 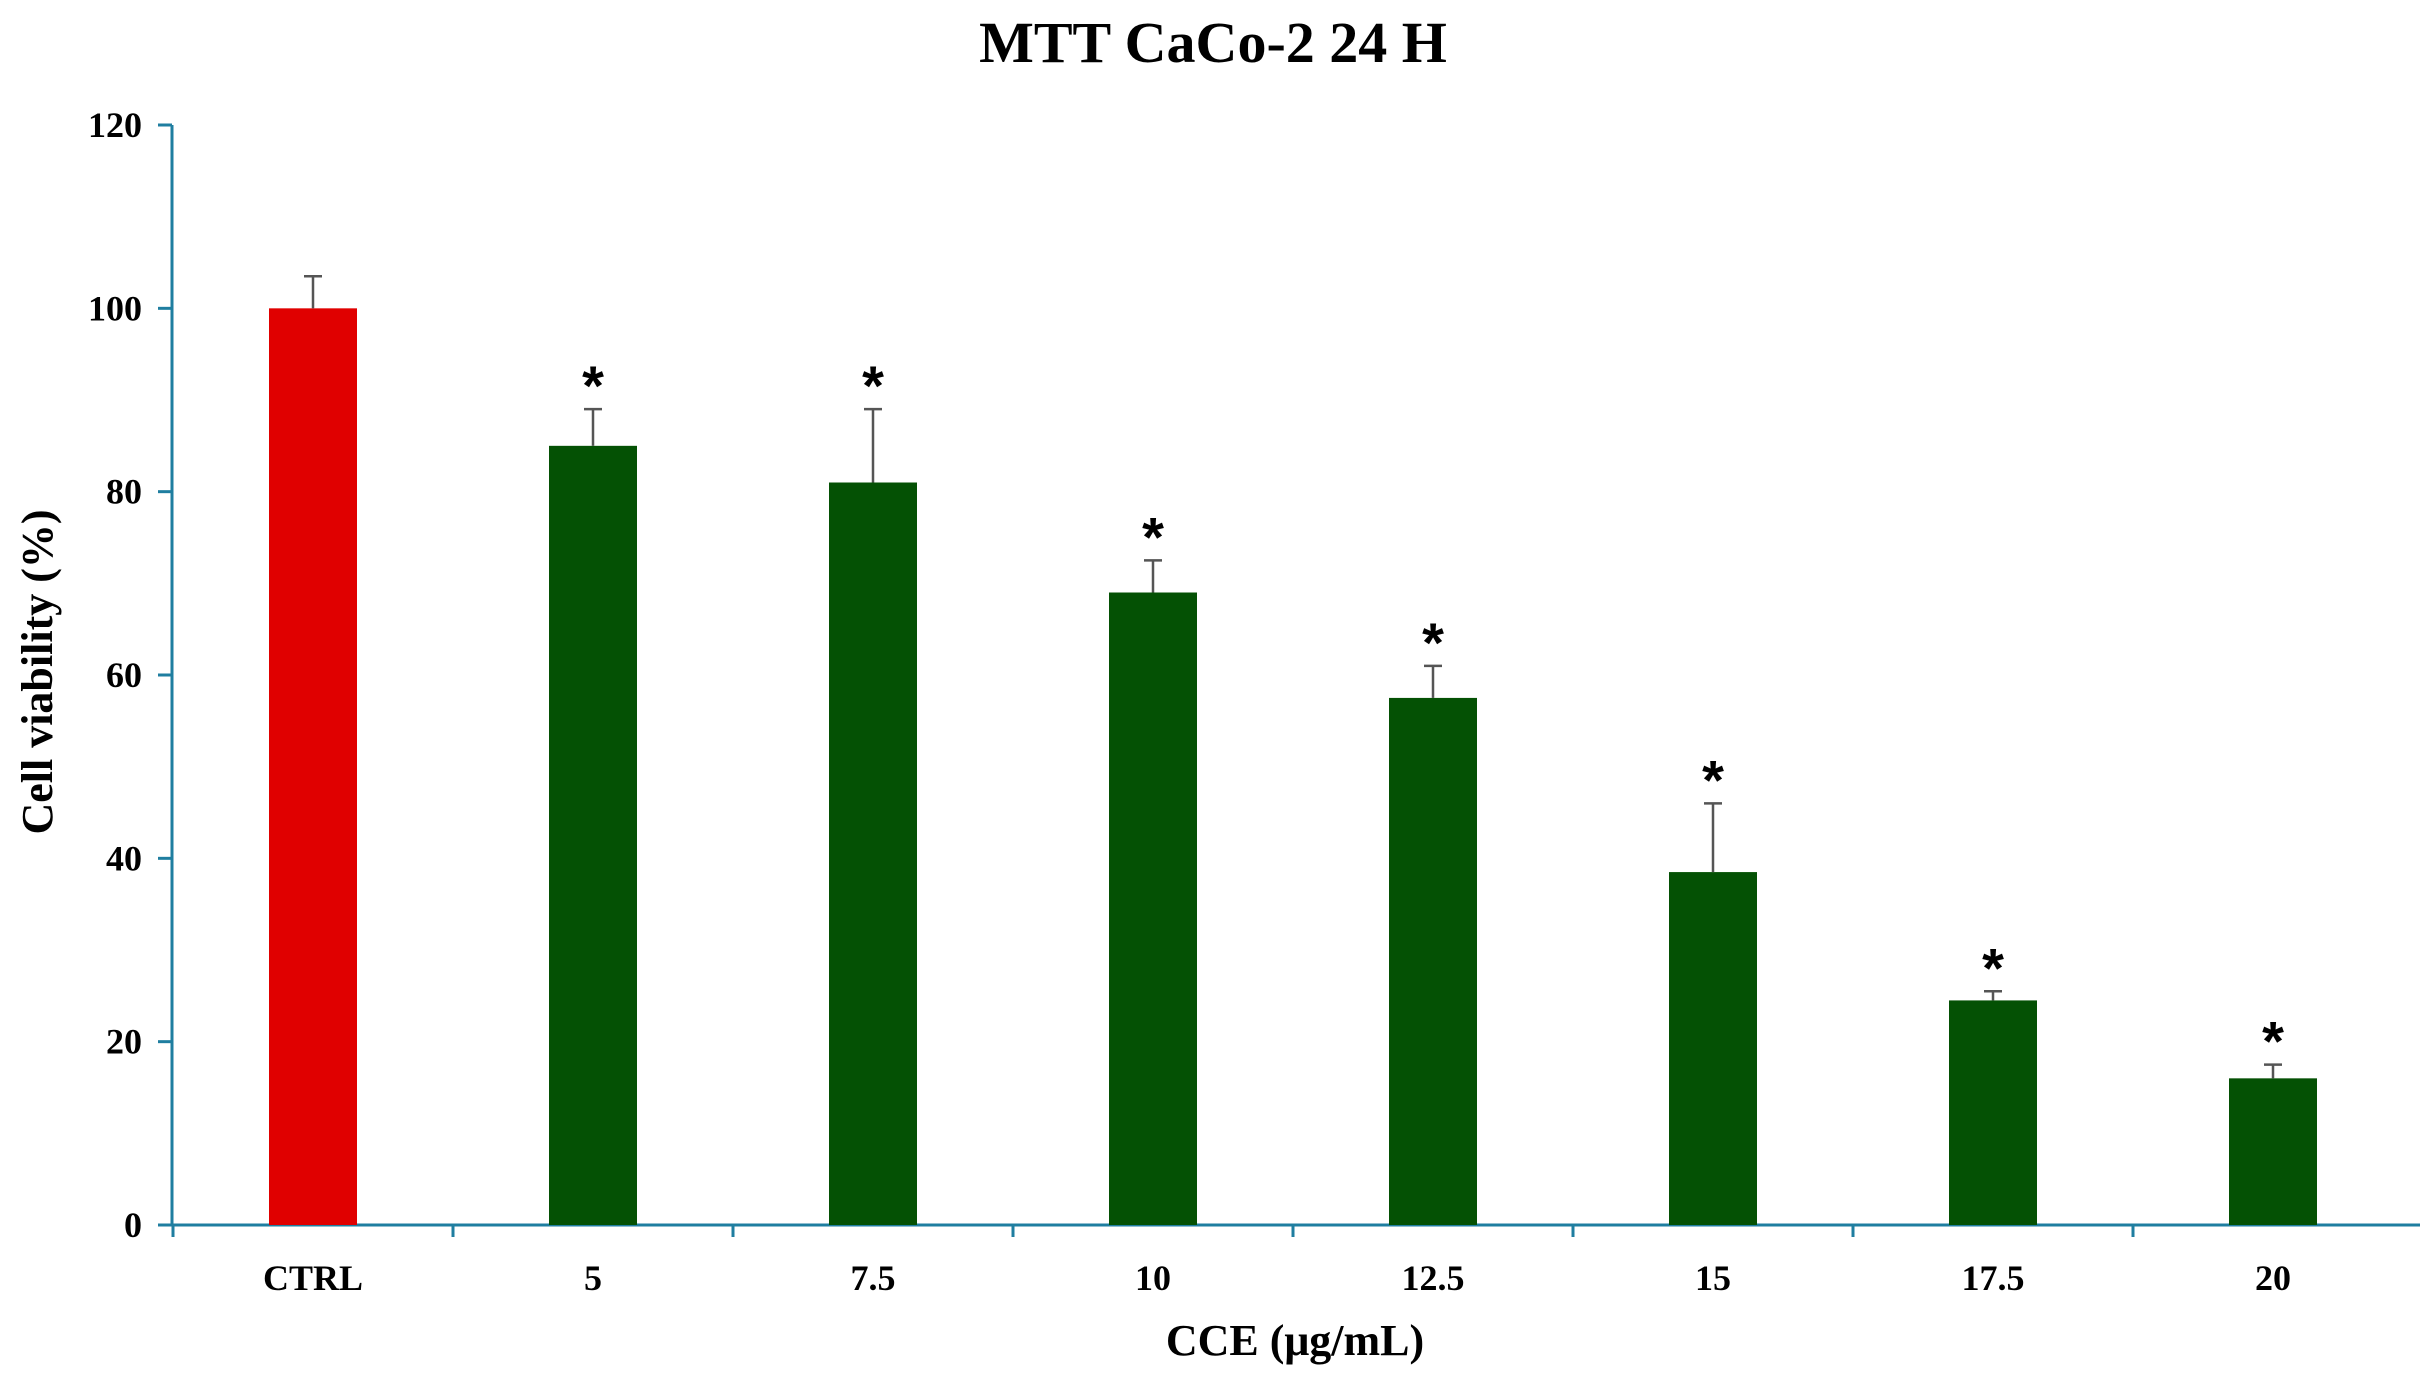 I want to click on x-tick-label: 10, so click(x=1153, y=1278).